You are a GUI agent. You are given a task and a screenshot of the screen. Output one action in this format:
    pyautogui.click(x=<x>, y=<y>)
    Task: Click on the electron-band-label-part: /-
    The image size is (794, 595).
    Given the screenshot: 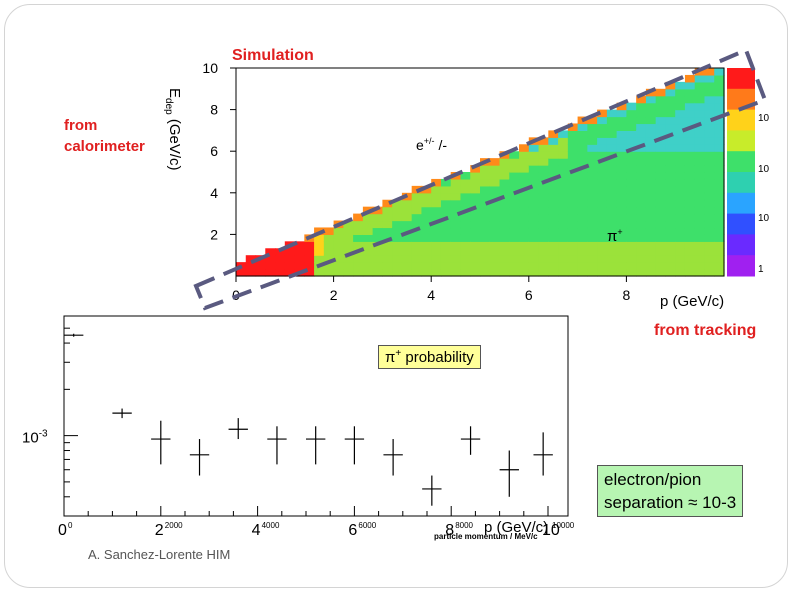 What is the action you would take?
    pyautogui.click(x=441, y=145)
    